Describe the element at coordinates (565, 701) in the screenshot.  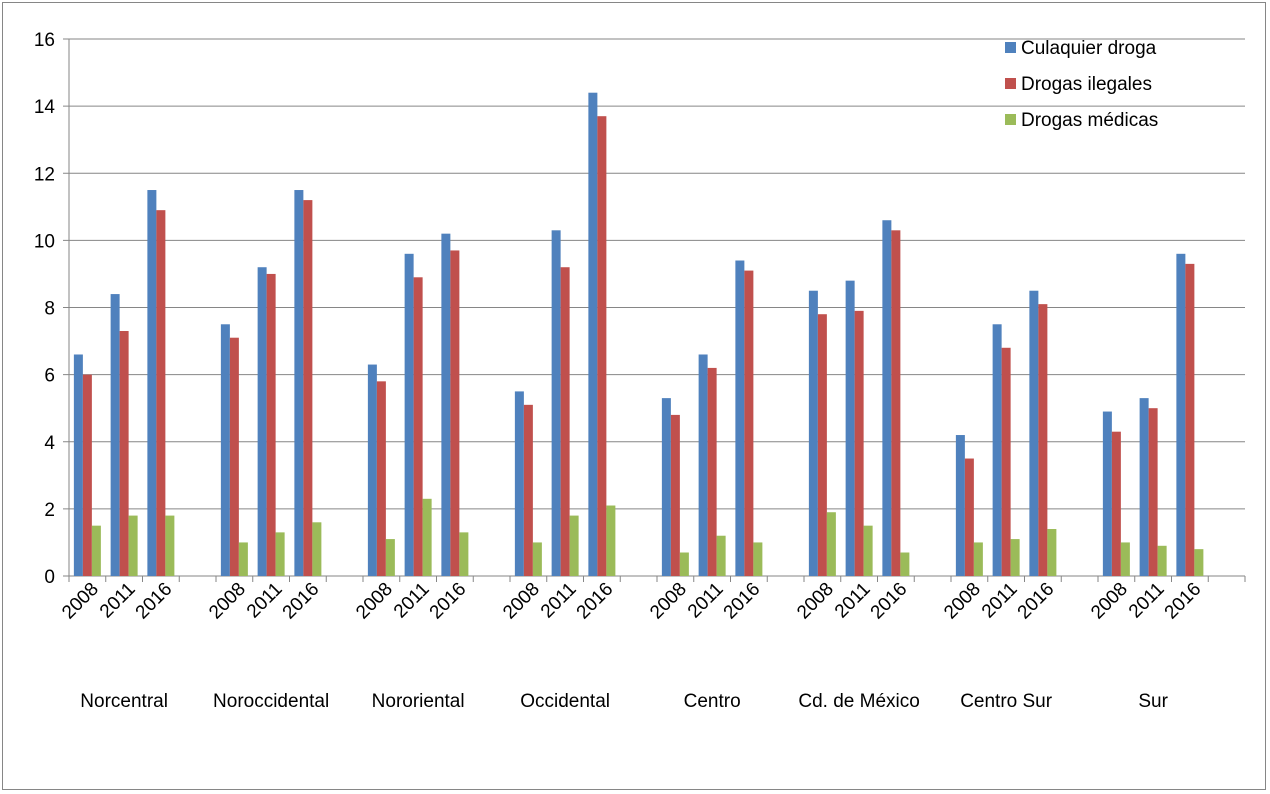
I see `group-label: Occidental` at that location.